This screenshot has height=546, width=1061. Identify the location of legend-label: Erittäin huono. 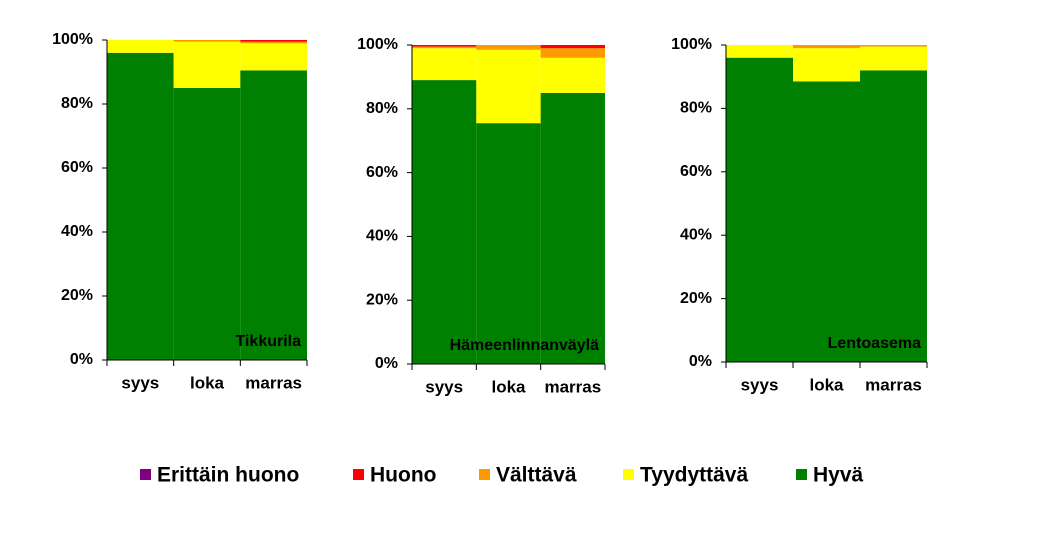
(228, 475).